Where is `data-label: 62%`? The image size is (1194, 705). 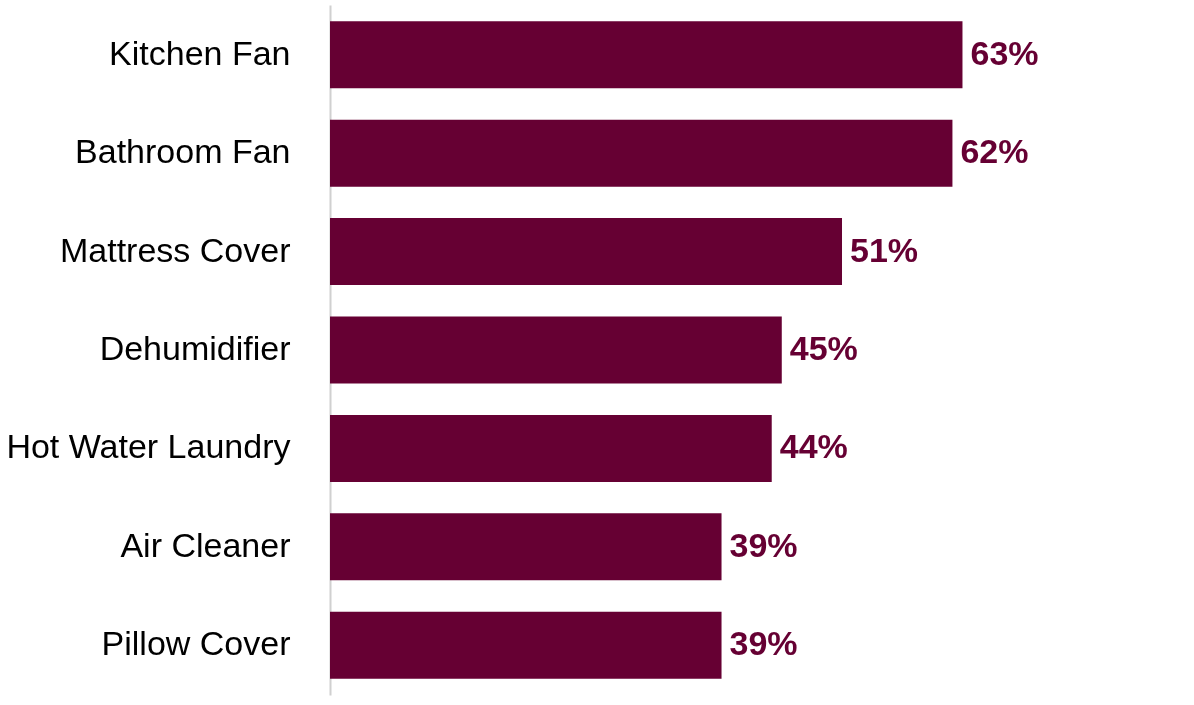
data-label: 62% is located at coordinates (994, 151).